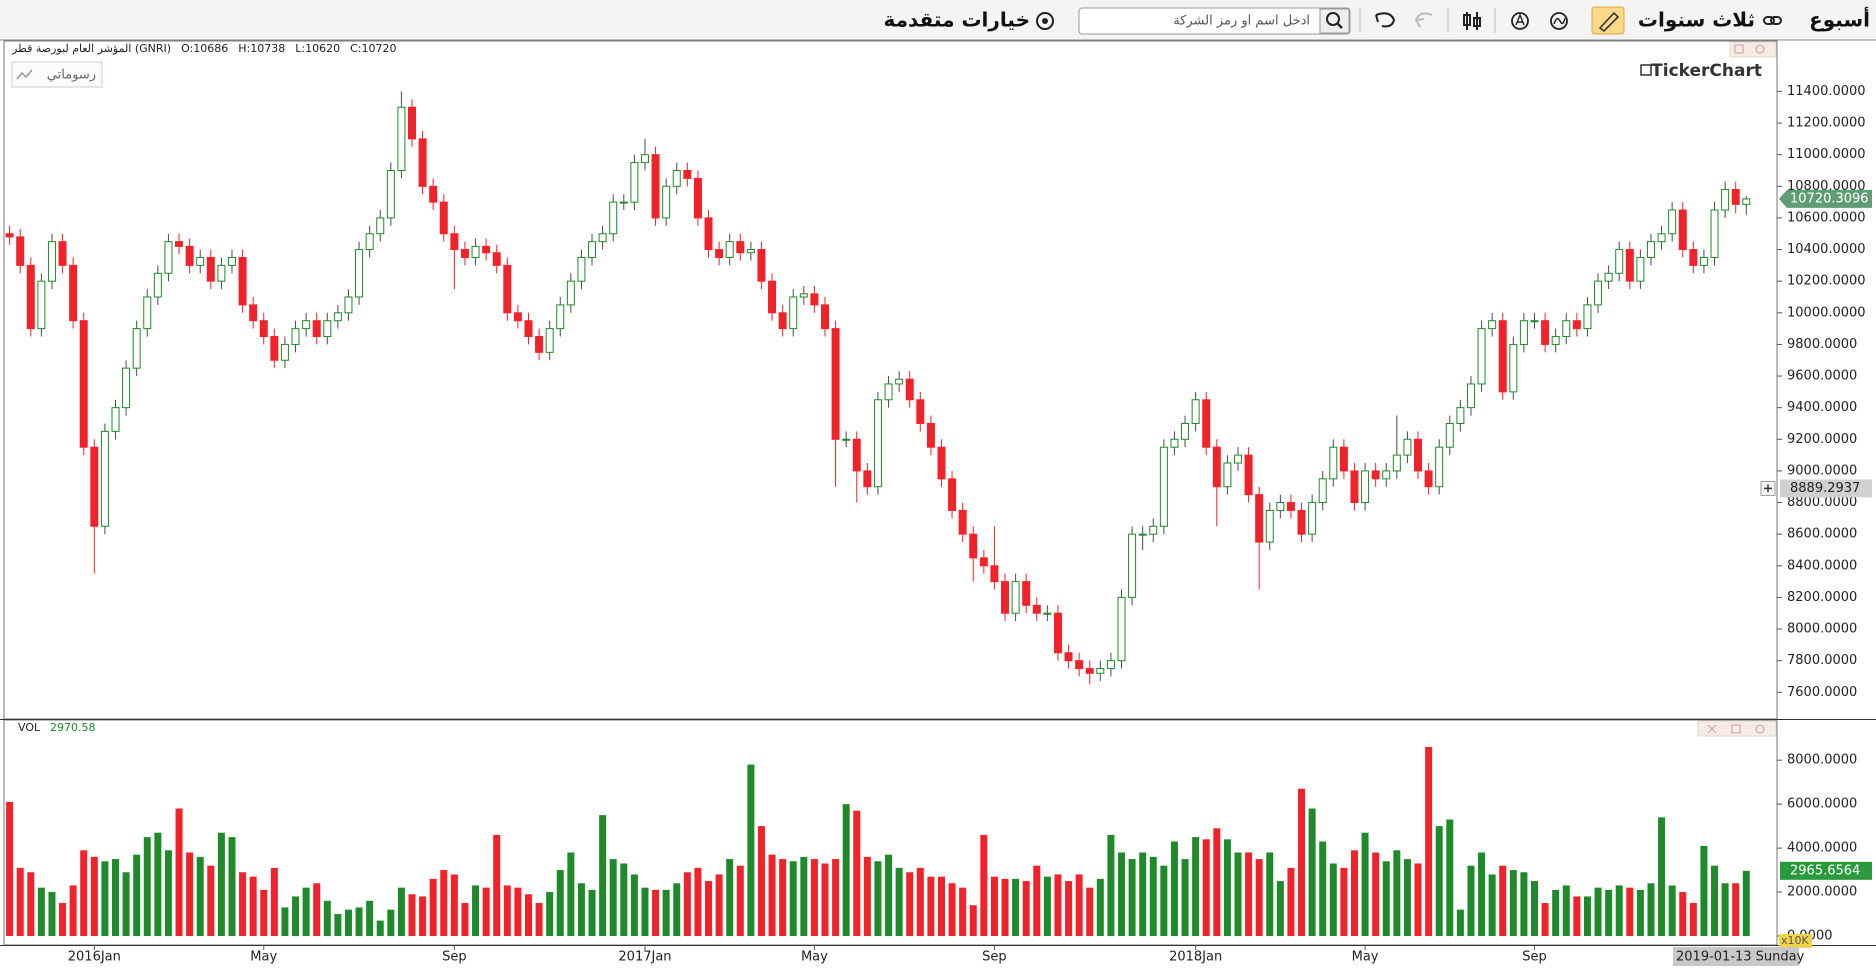  I want to click on window-controls, so click(1737, 389).